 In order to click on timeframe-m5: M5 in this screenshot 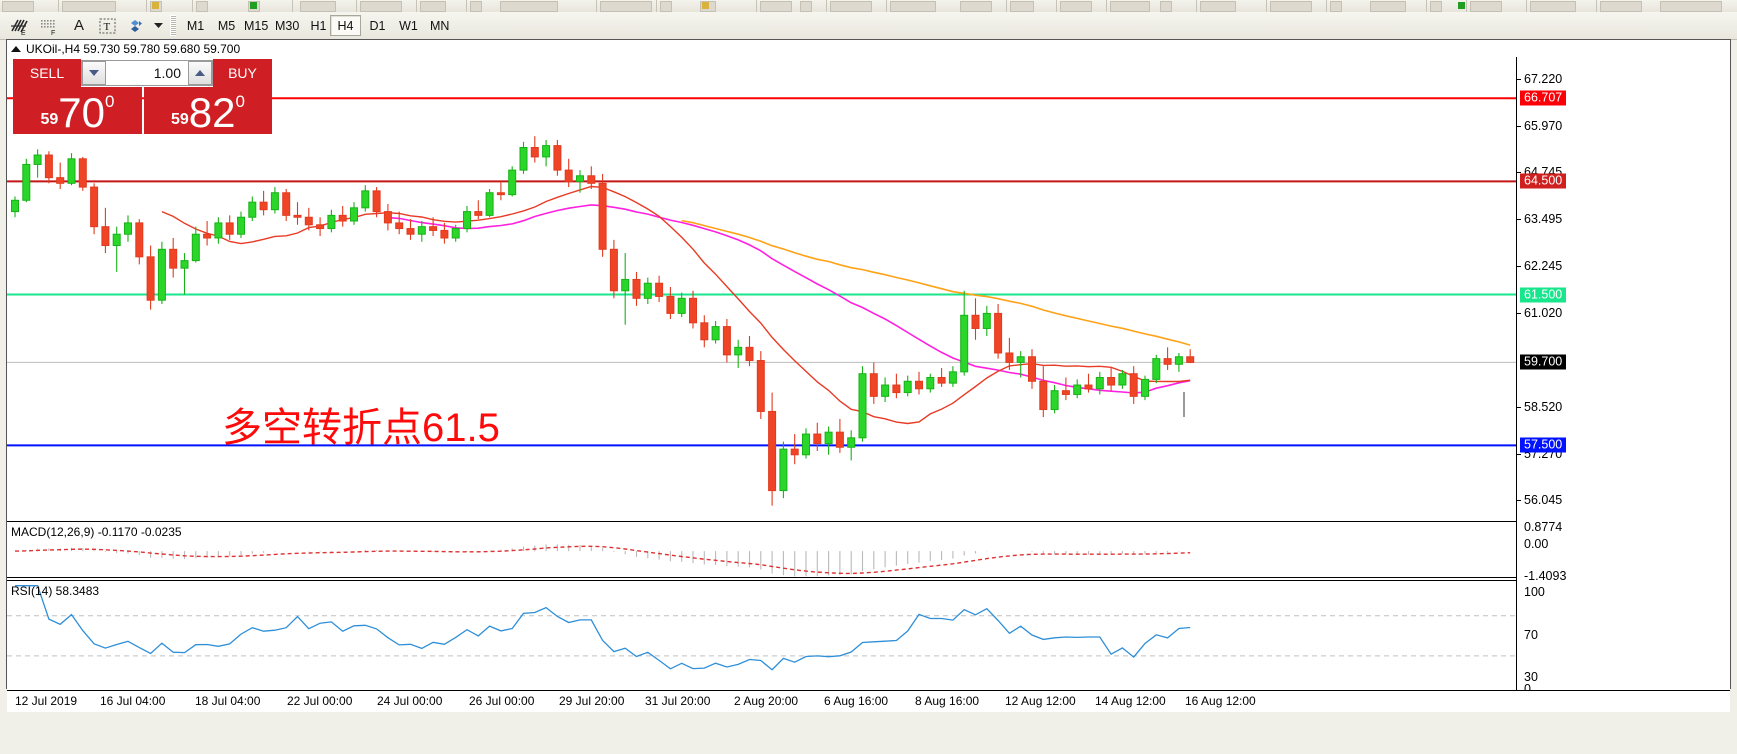, I will do `click(226, 25)`.